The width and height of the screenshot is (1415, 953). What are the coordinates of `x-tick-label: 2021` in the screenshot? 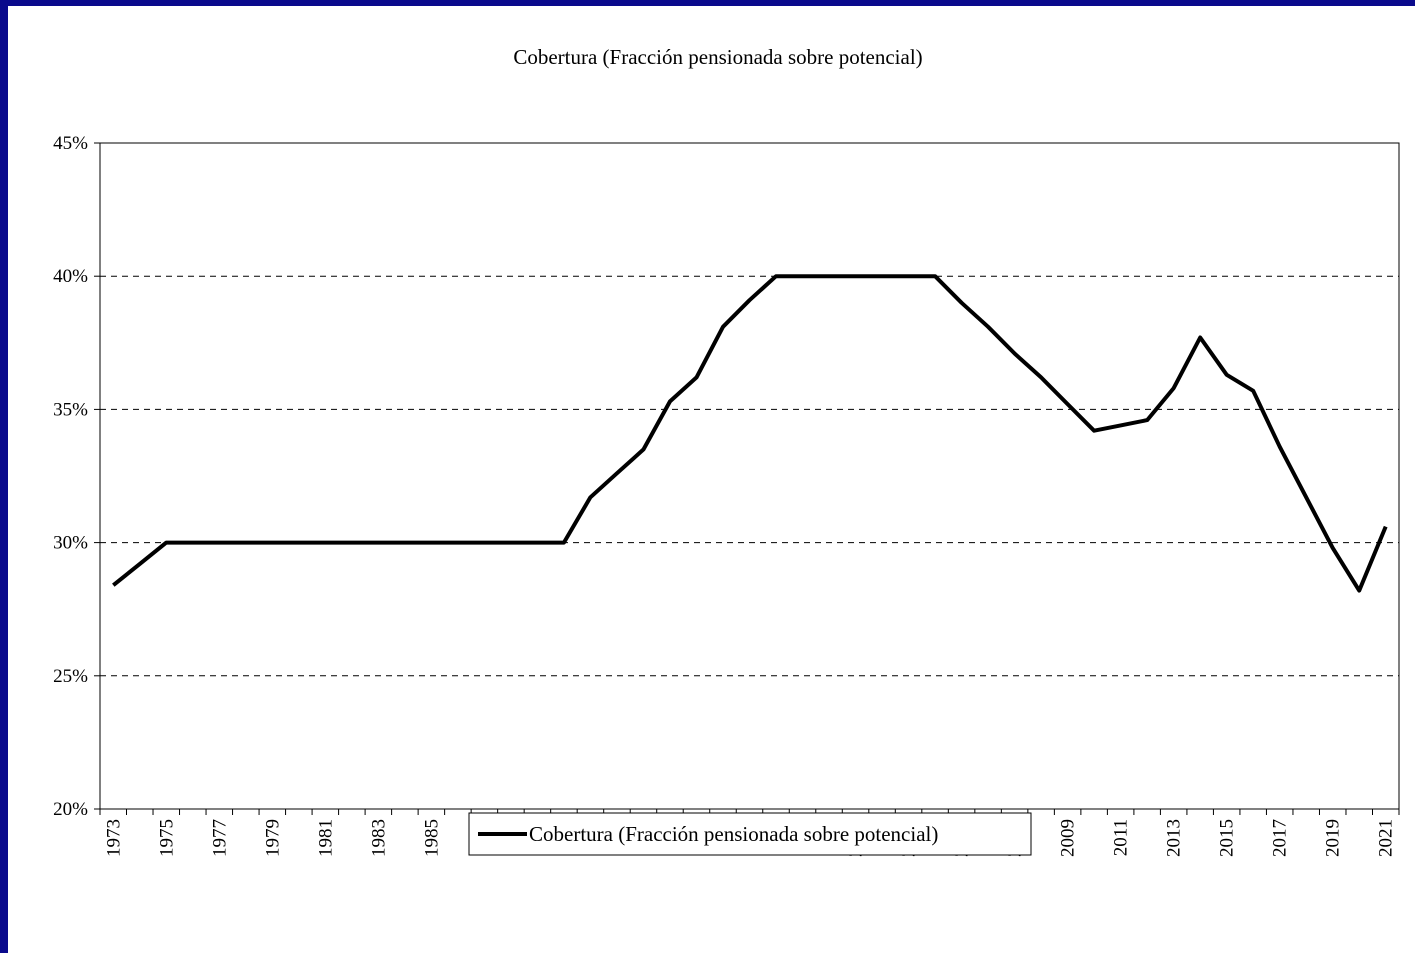 It's located at (1386, 838).